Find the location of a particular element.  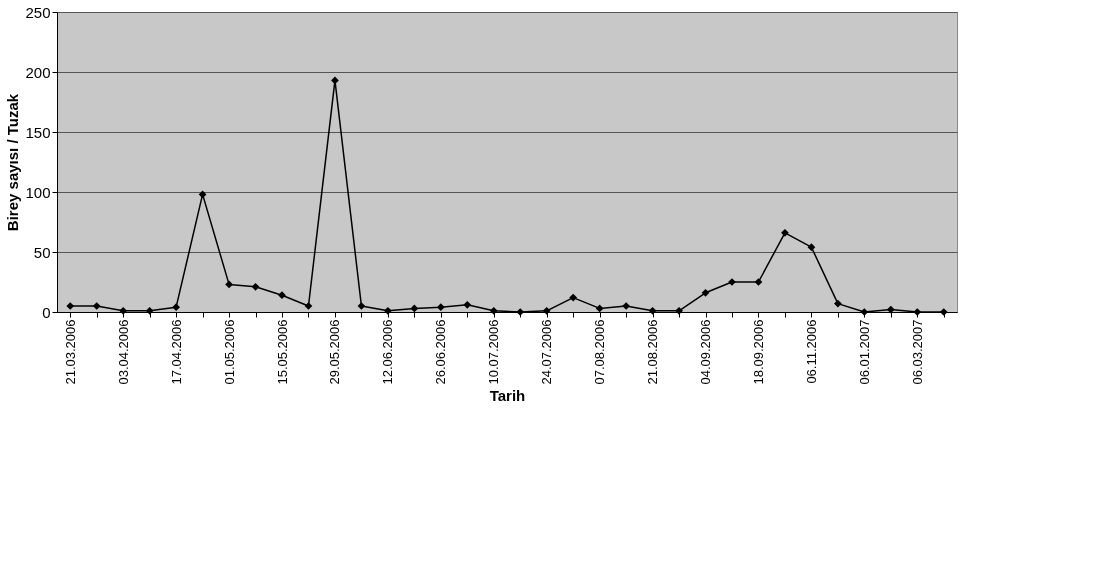

x-tick-label: 07.08.2006 is located at coordinates (600, 352).